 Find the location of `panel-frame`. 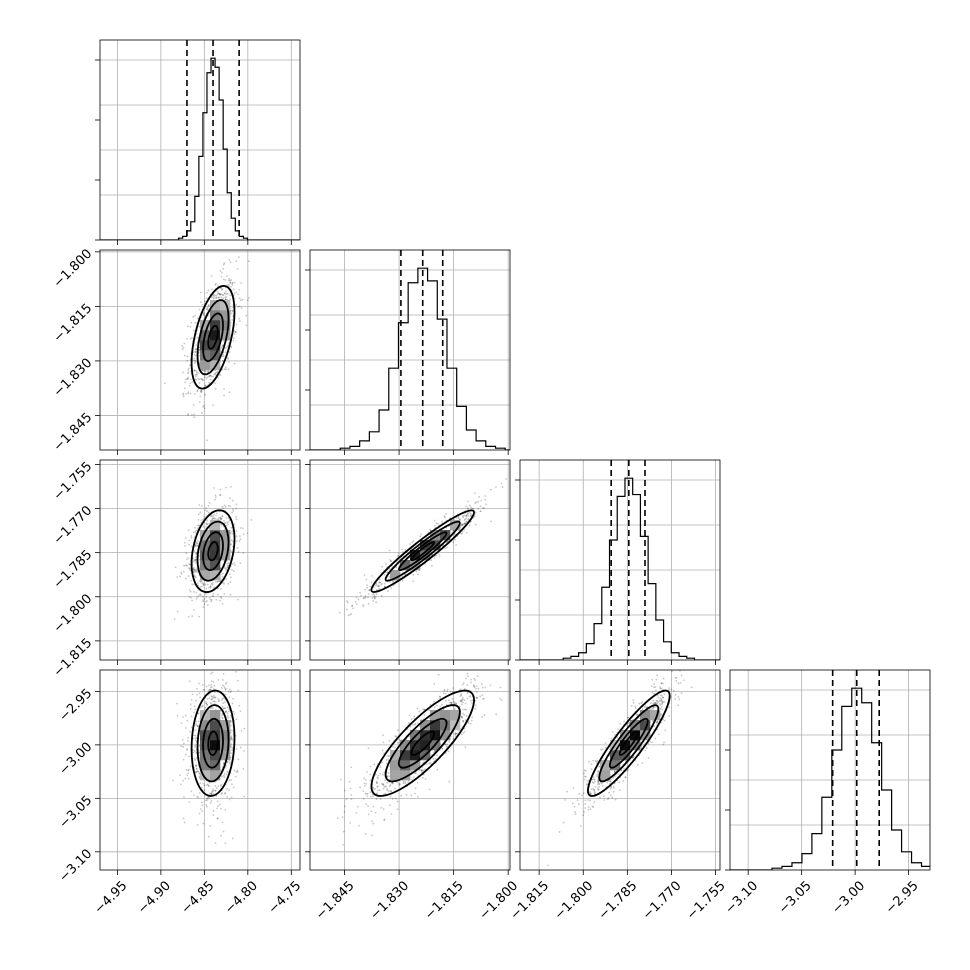

panel-frame is located at coordinates (200, 350).